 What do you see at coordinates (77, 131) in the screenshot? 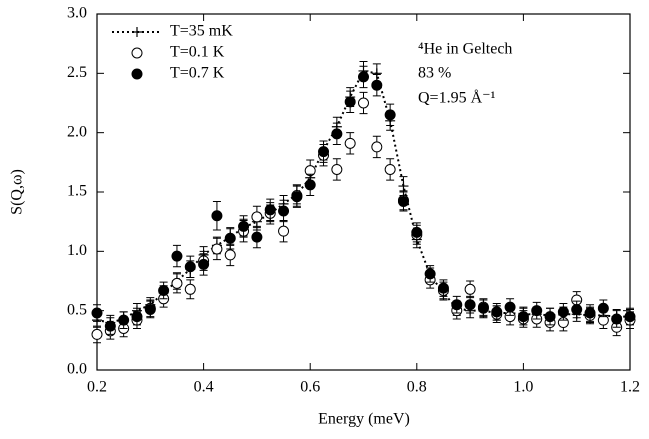
I see `y-tick-label: 2.0` at bounding box center [77, 131].